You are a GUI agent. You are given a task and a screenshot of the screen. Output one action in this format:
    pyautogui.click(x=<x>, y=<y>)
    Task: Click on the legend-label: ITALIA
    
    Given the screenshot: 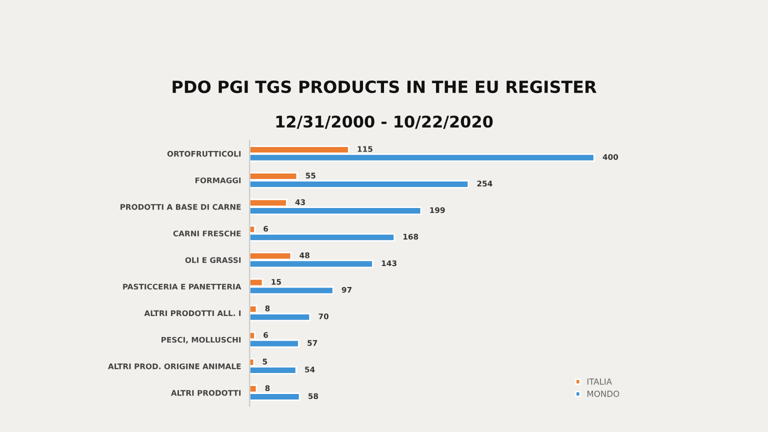 What is the action you would take?
    pyautogui.click(x=599, y=381)
    